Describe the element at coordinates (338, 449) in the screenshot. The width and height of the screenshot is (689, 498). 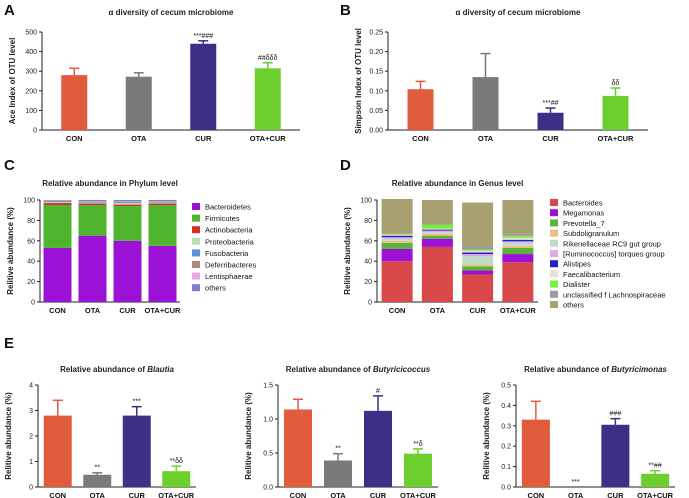
I see `significance-label: **` at that location.